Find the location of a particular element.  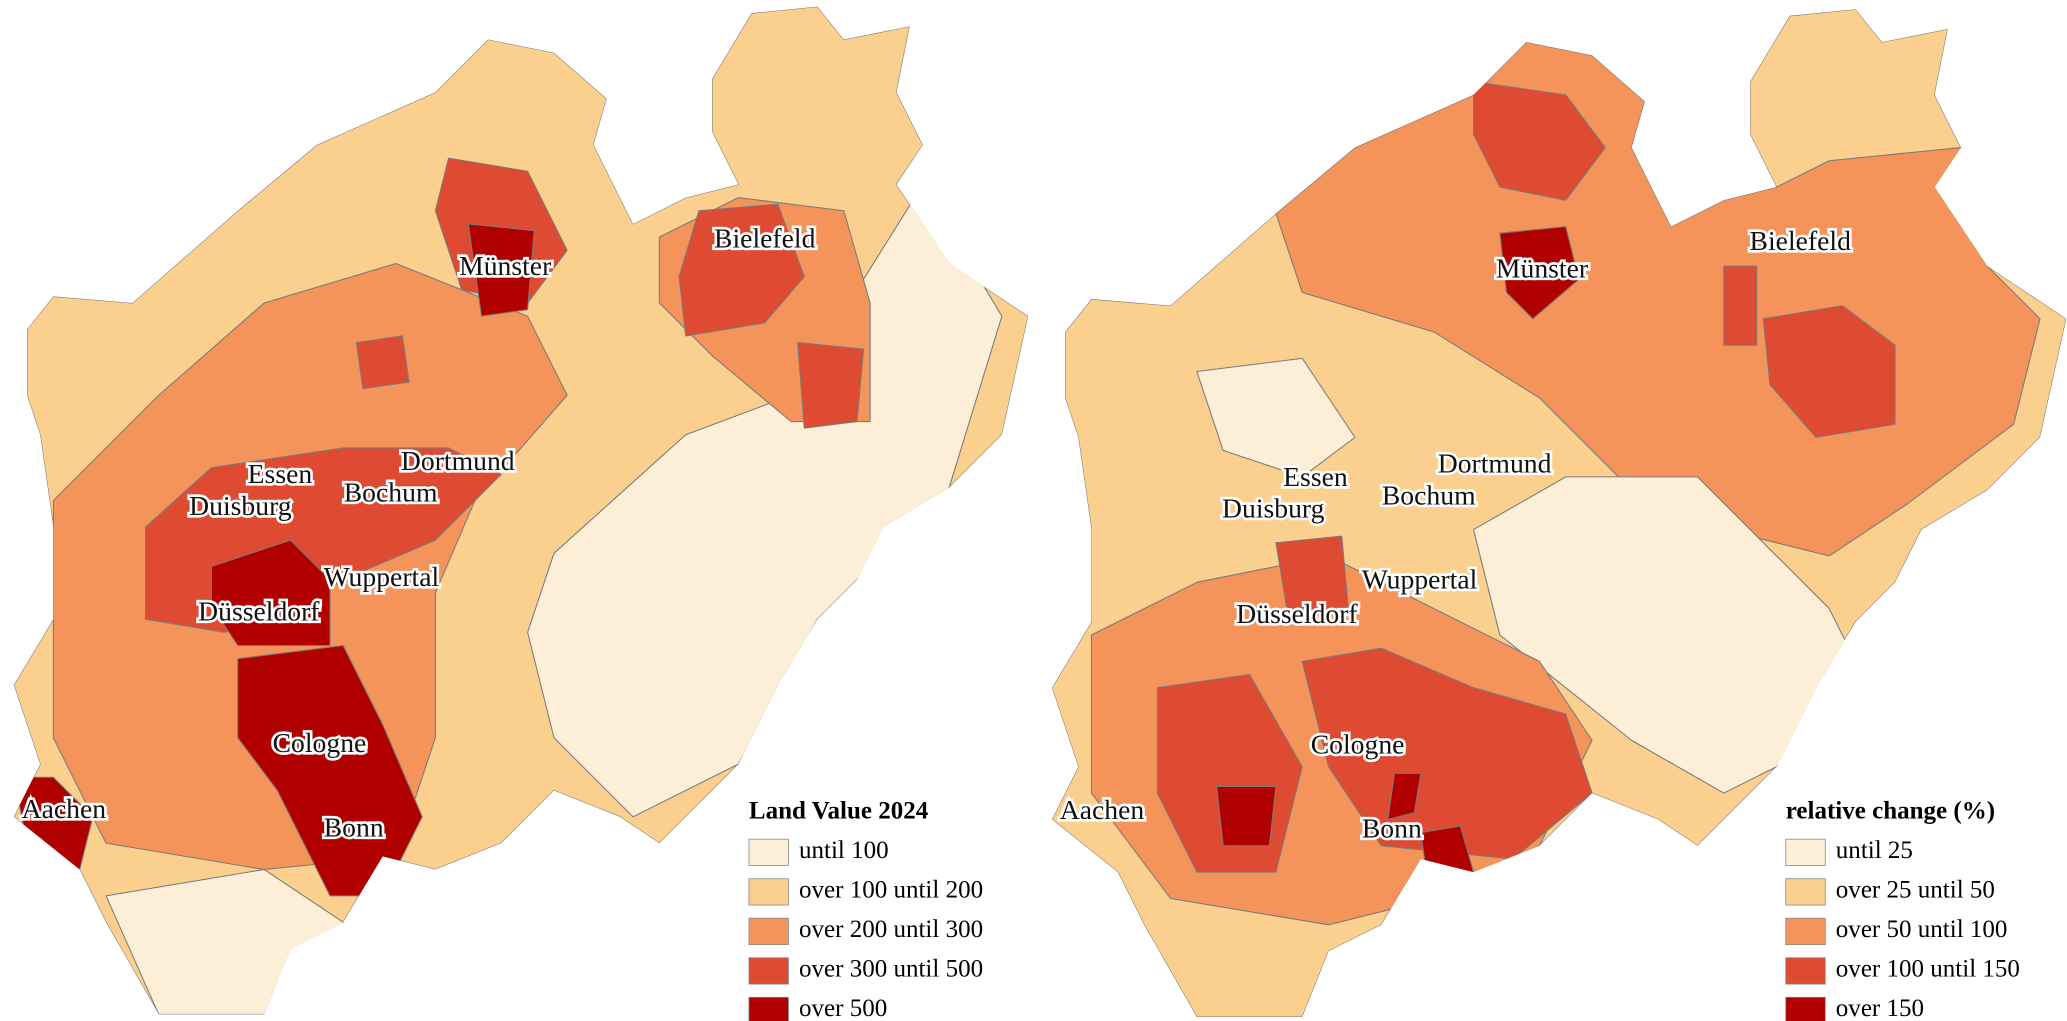

legend-label: over 50 until 100 is located at coordinates (1922, 929).